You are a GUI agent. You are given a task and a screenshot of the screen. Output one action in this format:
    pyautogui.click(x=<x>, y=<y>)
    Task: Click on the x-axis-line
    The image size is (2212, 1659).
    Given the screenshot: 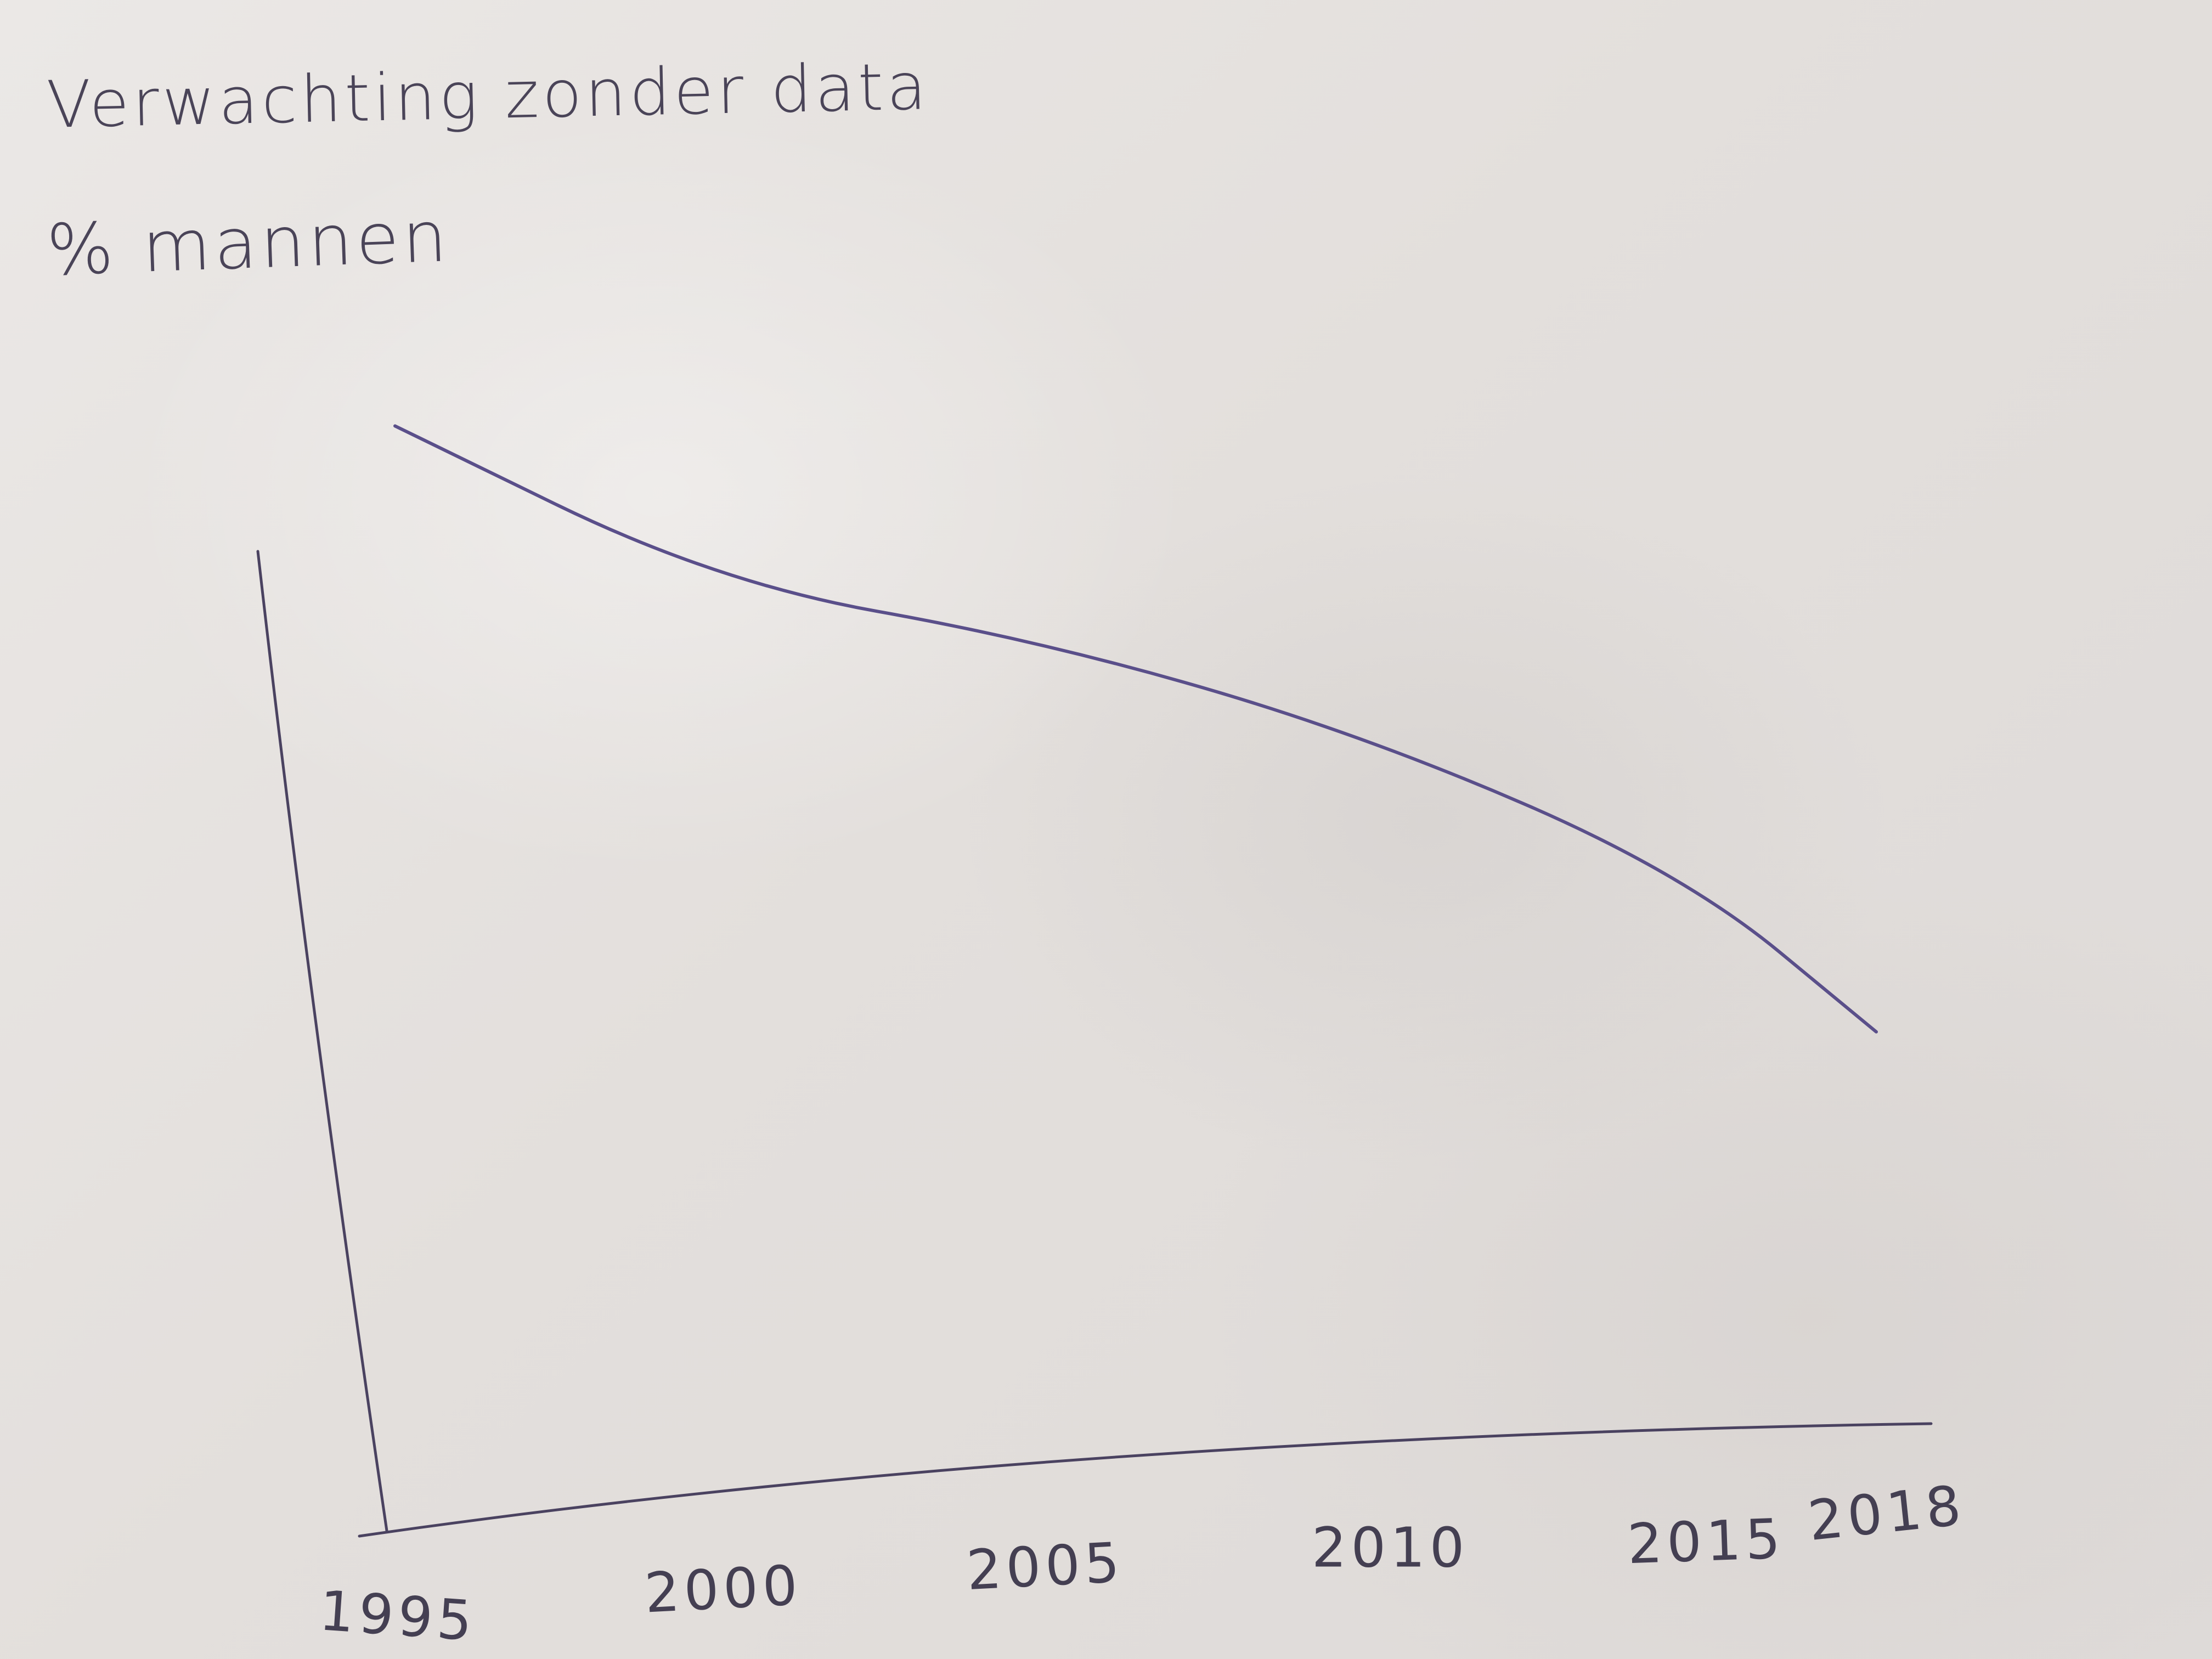 What is the action you would take?
    pyautogui.click(x=1145, y=1480)
    